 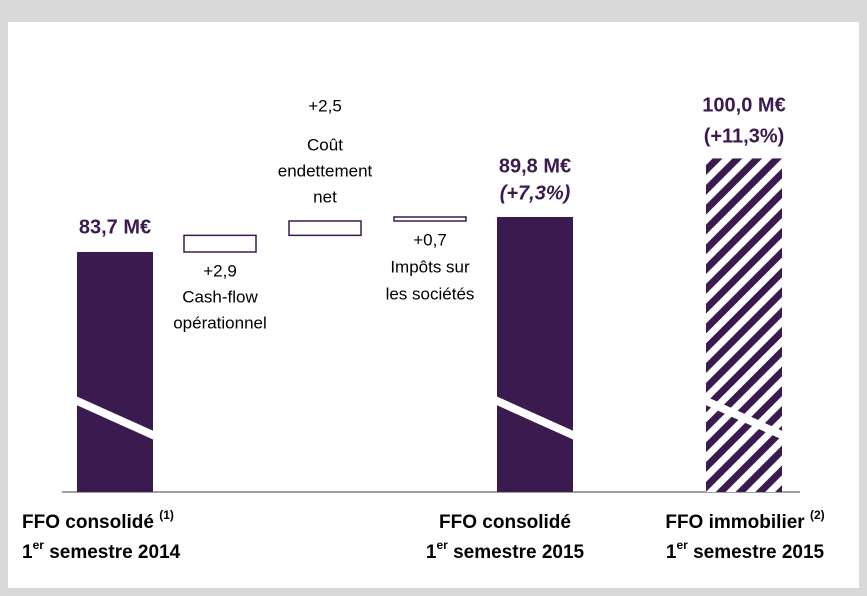 I want to click on change-label: (+11,3%), so click(x=744, y=136).